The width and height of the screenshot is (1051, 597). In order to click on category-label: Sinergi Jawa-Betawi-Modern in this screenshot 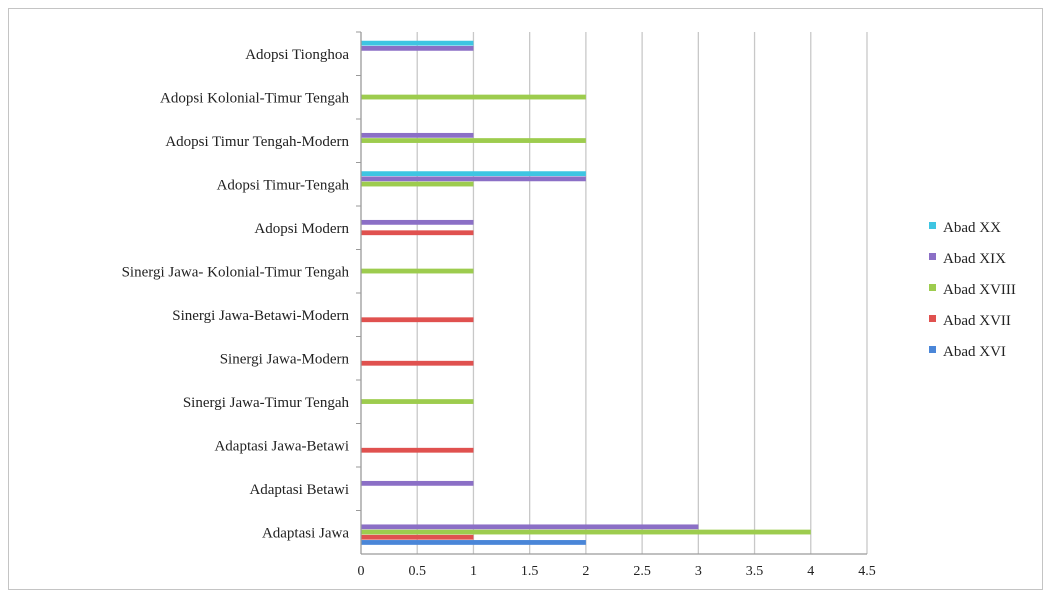, I will do `click(260, 316)`.